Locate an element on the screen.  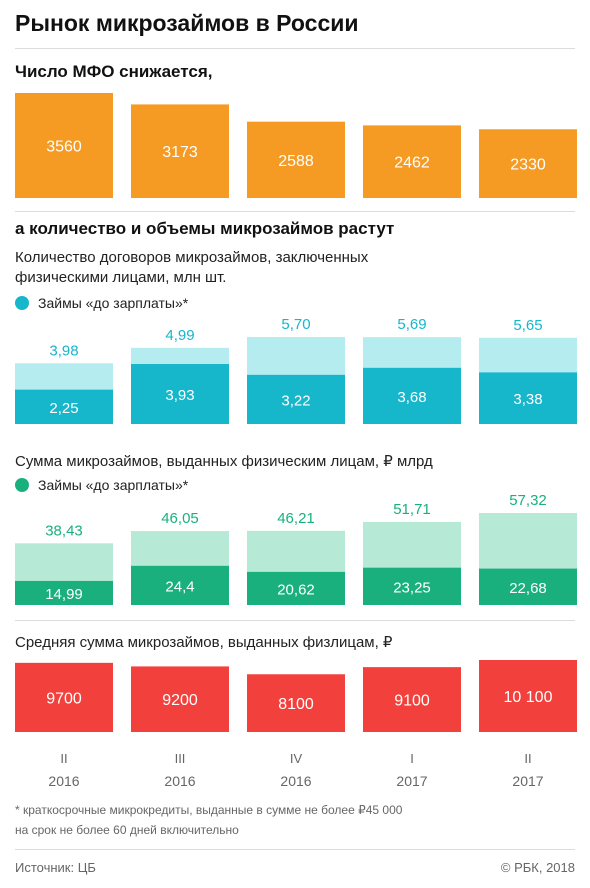
count-total-label: 5,65 is located at coordinates (527, 325).